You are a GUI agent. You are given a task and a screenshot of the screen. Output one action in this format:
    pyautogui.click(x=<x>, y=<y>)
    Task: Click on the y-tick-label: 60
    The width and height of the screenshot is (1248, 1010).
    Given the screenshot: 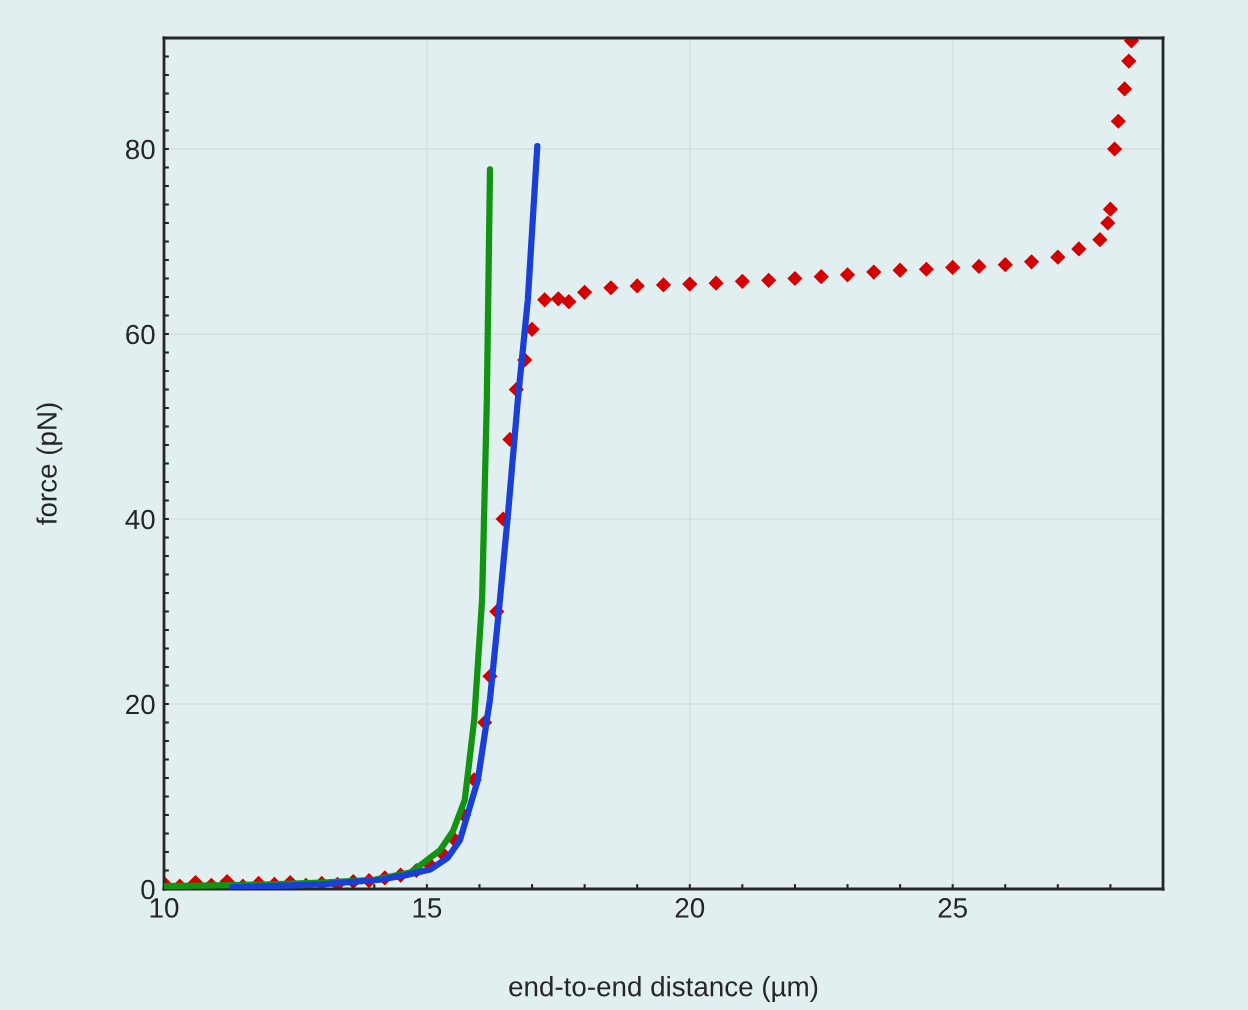 What is the action you would take?
    pyautogui.click(x=140, y=334)
    